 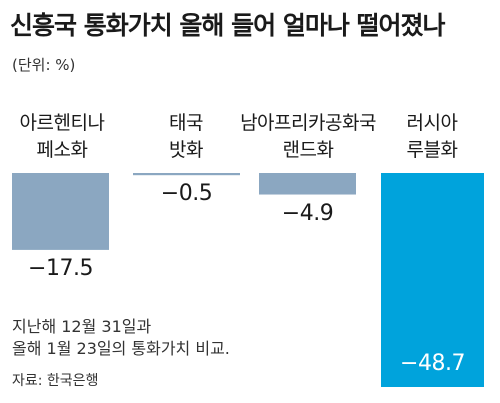 What do you see at coordinates (186, 150) in the screenshot?
I see `category-label-1-1: 밧화` at bounding box center [186, 150].